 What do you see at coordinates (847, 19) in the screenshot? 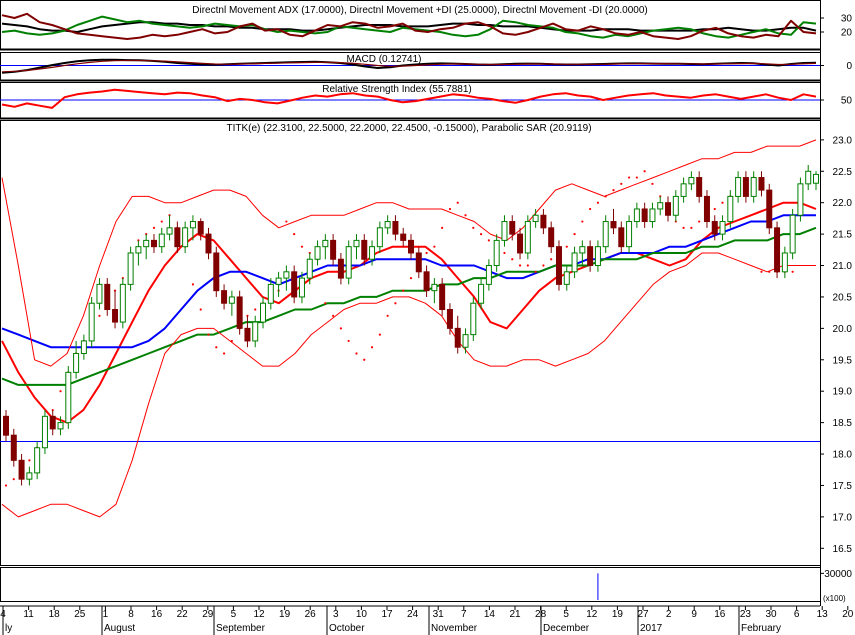
I see `adx-axis-tick-label-0: 30` at bounding box center [847, 19].